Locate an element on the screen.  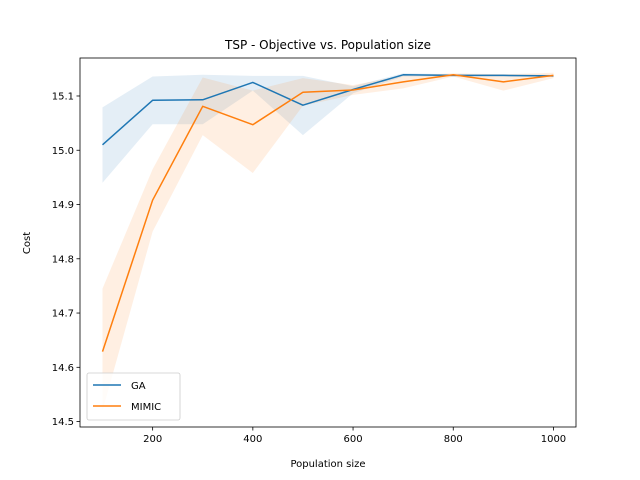
y-tick-label: 14.7 is located at coordinates (63, 314).